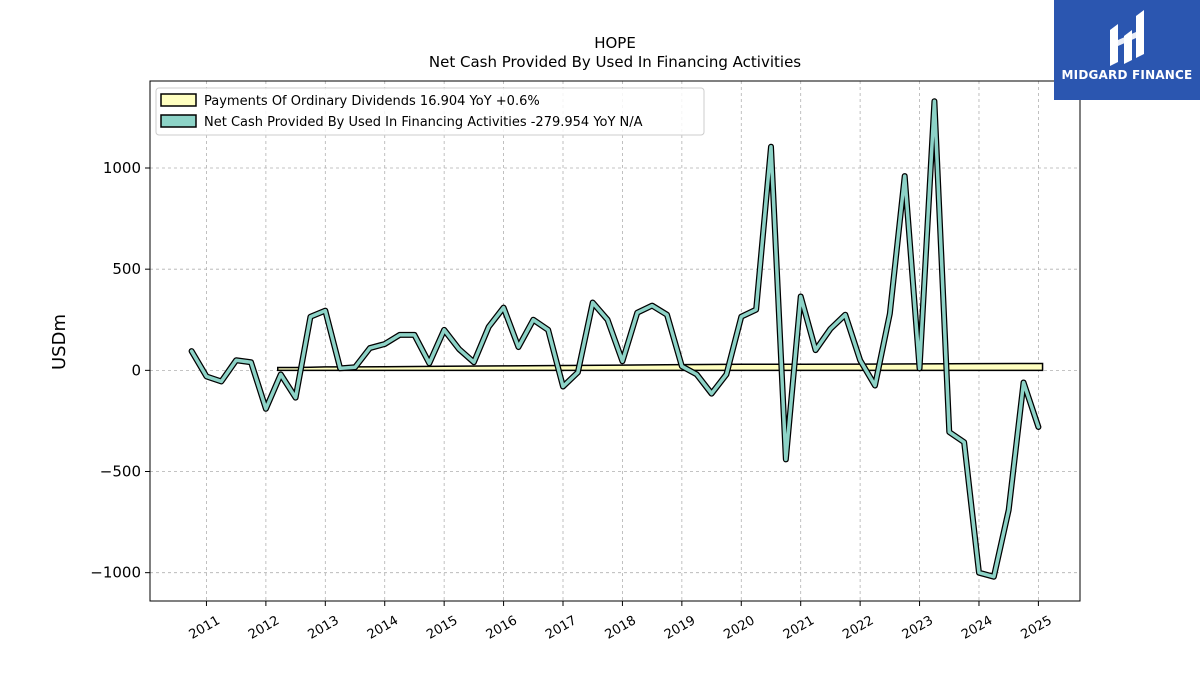  Describe the element at coordinates (1037, 628) in the screenshot. I see `x-tick-label: 2025` at that location.